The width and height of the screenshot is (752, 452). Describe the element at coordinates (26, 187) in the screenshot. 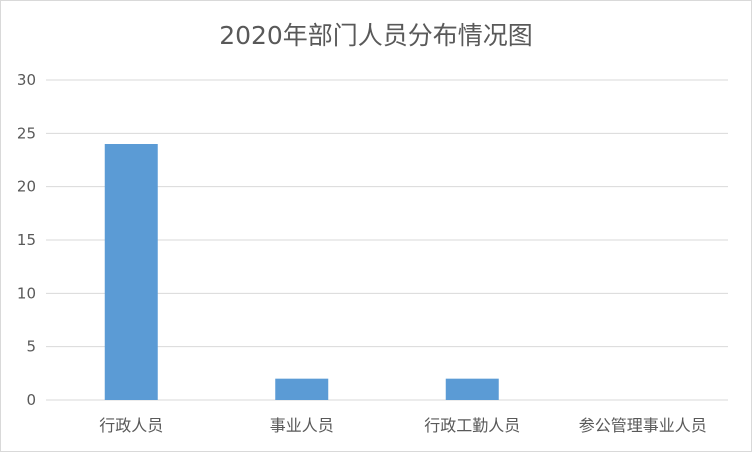

I see `y-tick-label: 20` at that location.